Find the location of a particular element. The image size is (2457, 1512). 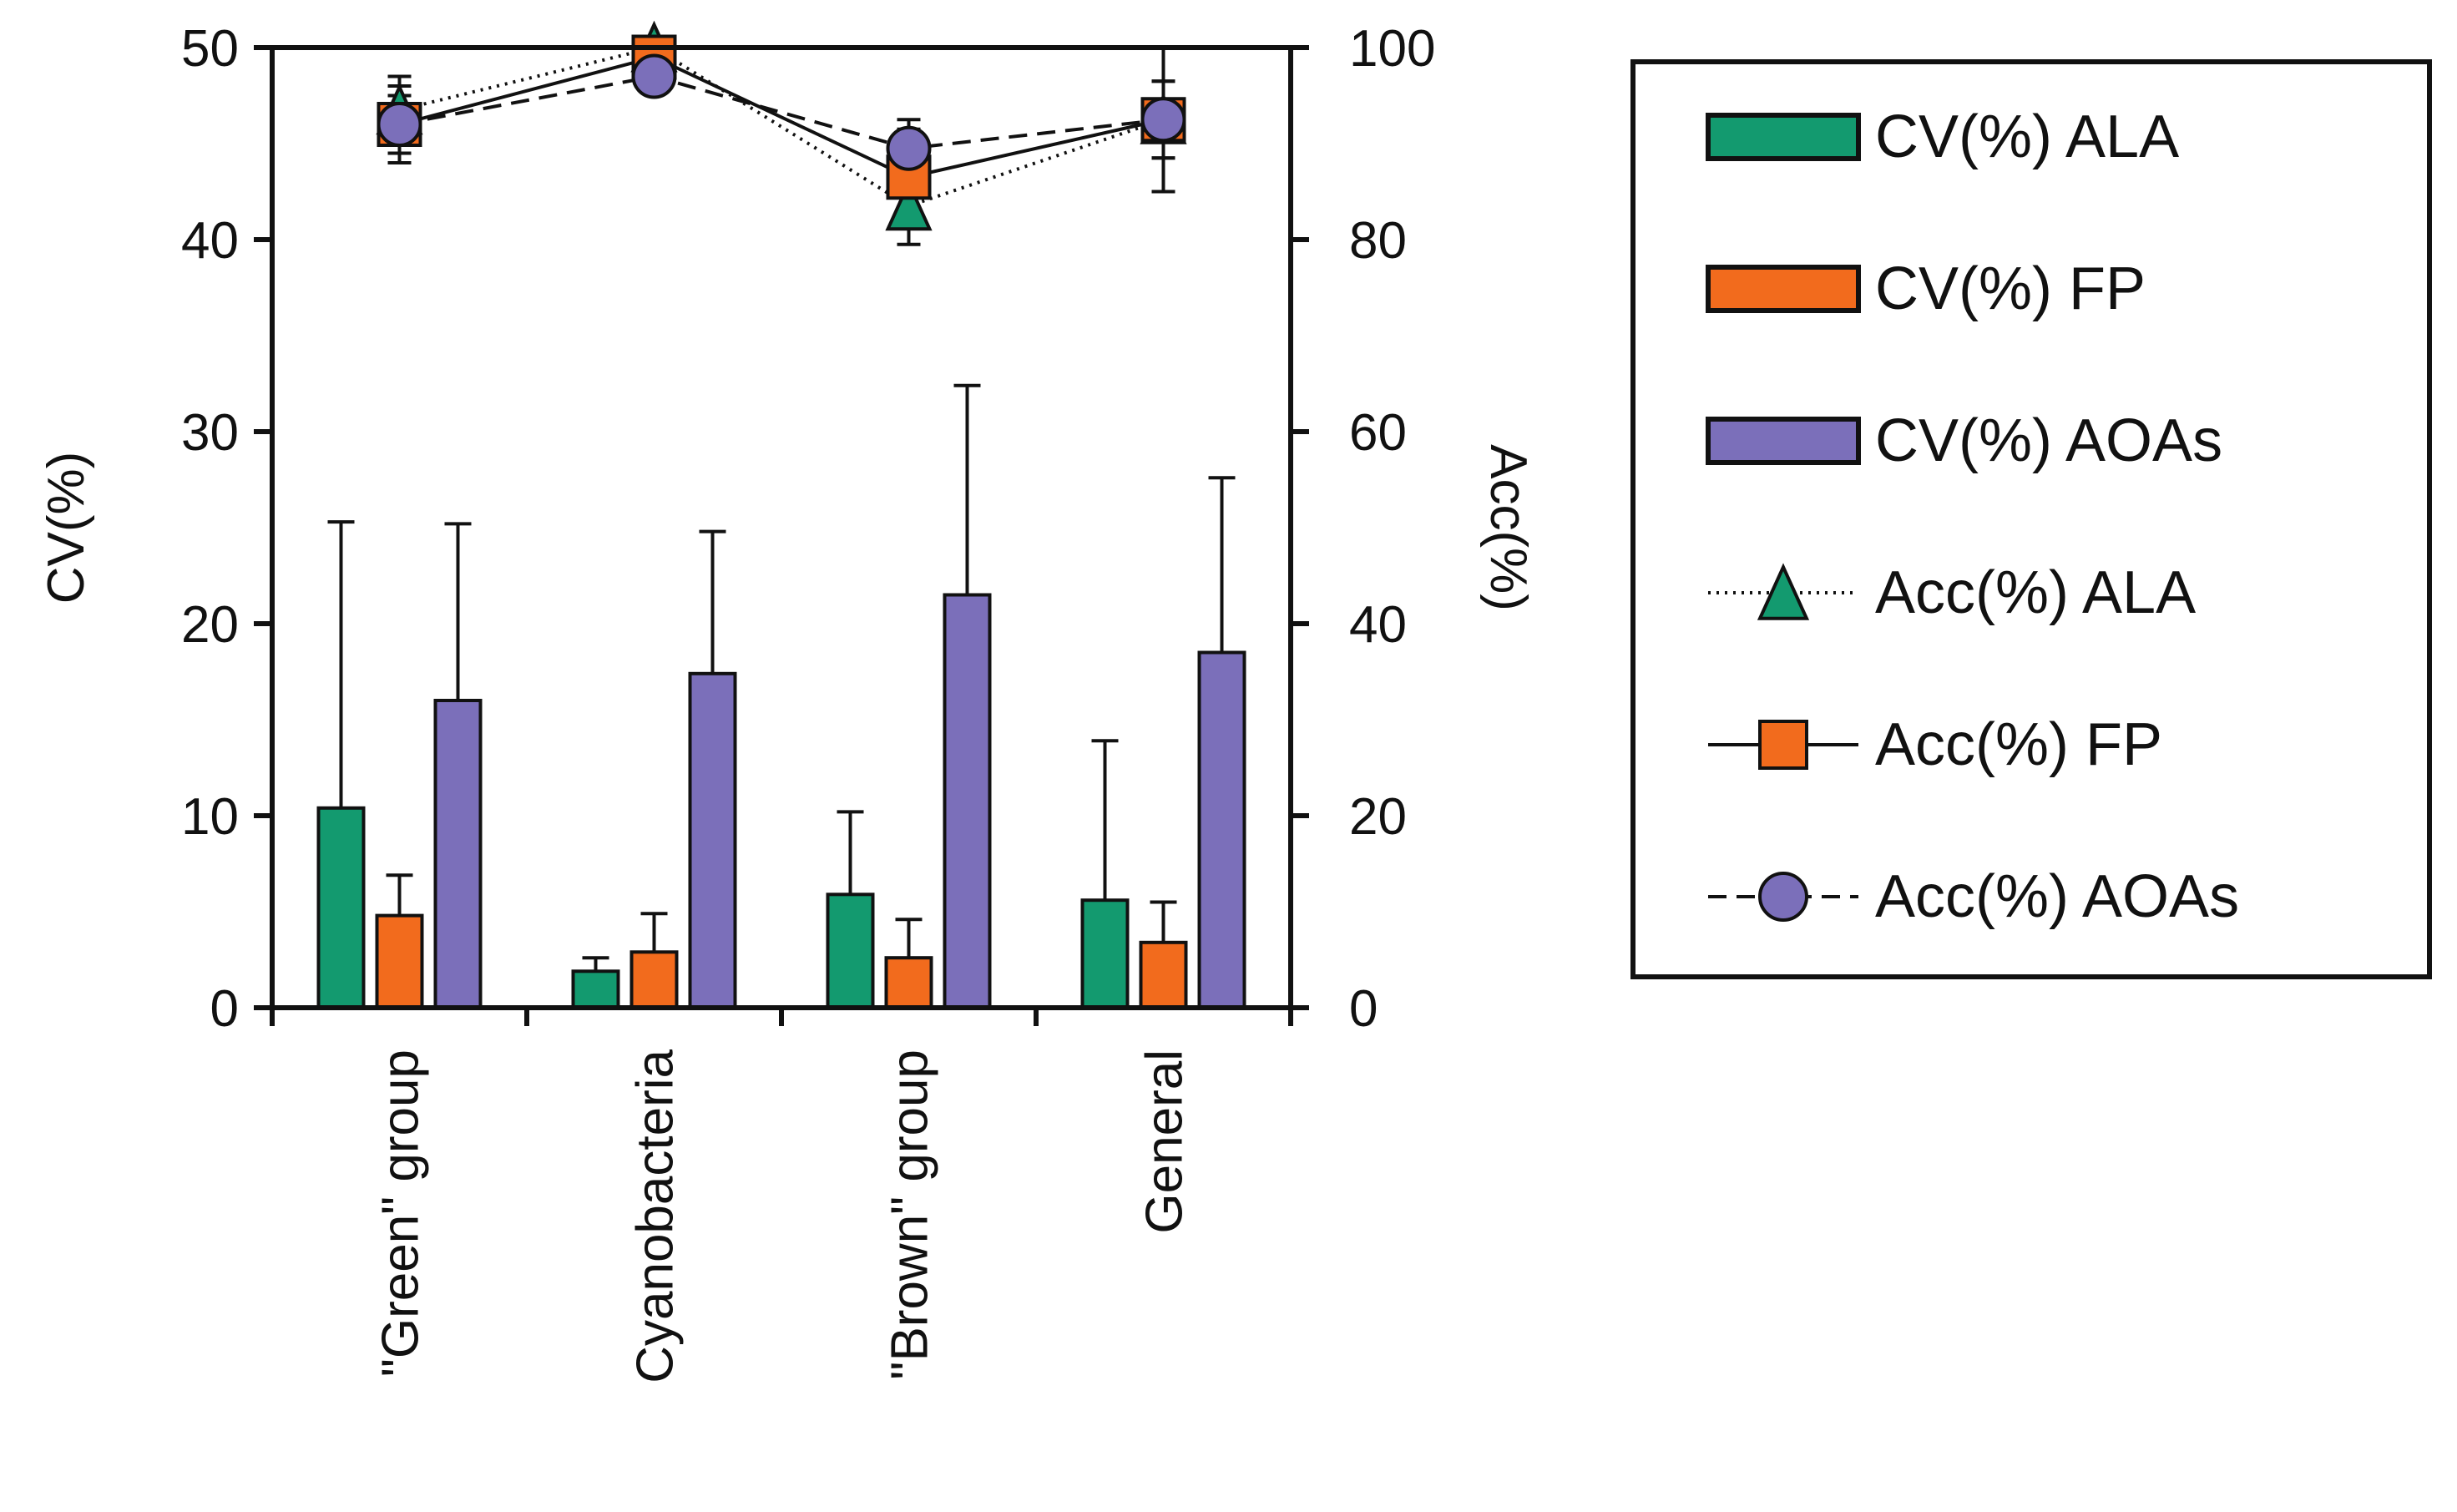

line-acc-fp is located at coordinates (781, 118).